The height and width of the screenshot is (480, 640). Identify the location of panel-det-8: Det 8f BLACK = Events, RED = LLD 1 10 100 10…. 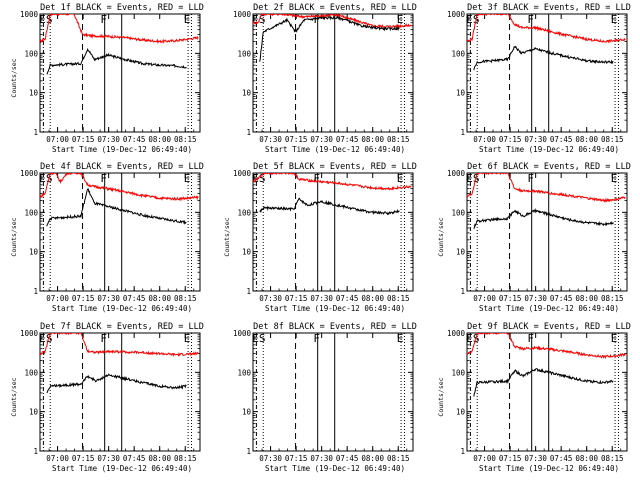
(325, 397).